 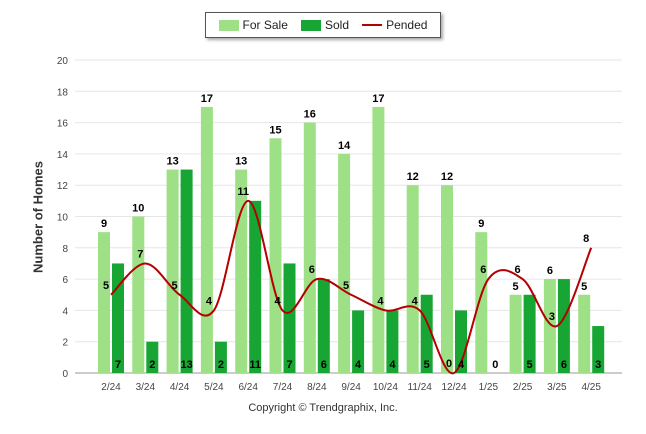 I want to click on x-tick-label: 3/24, so click(x=146, y=387).